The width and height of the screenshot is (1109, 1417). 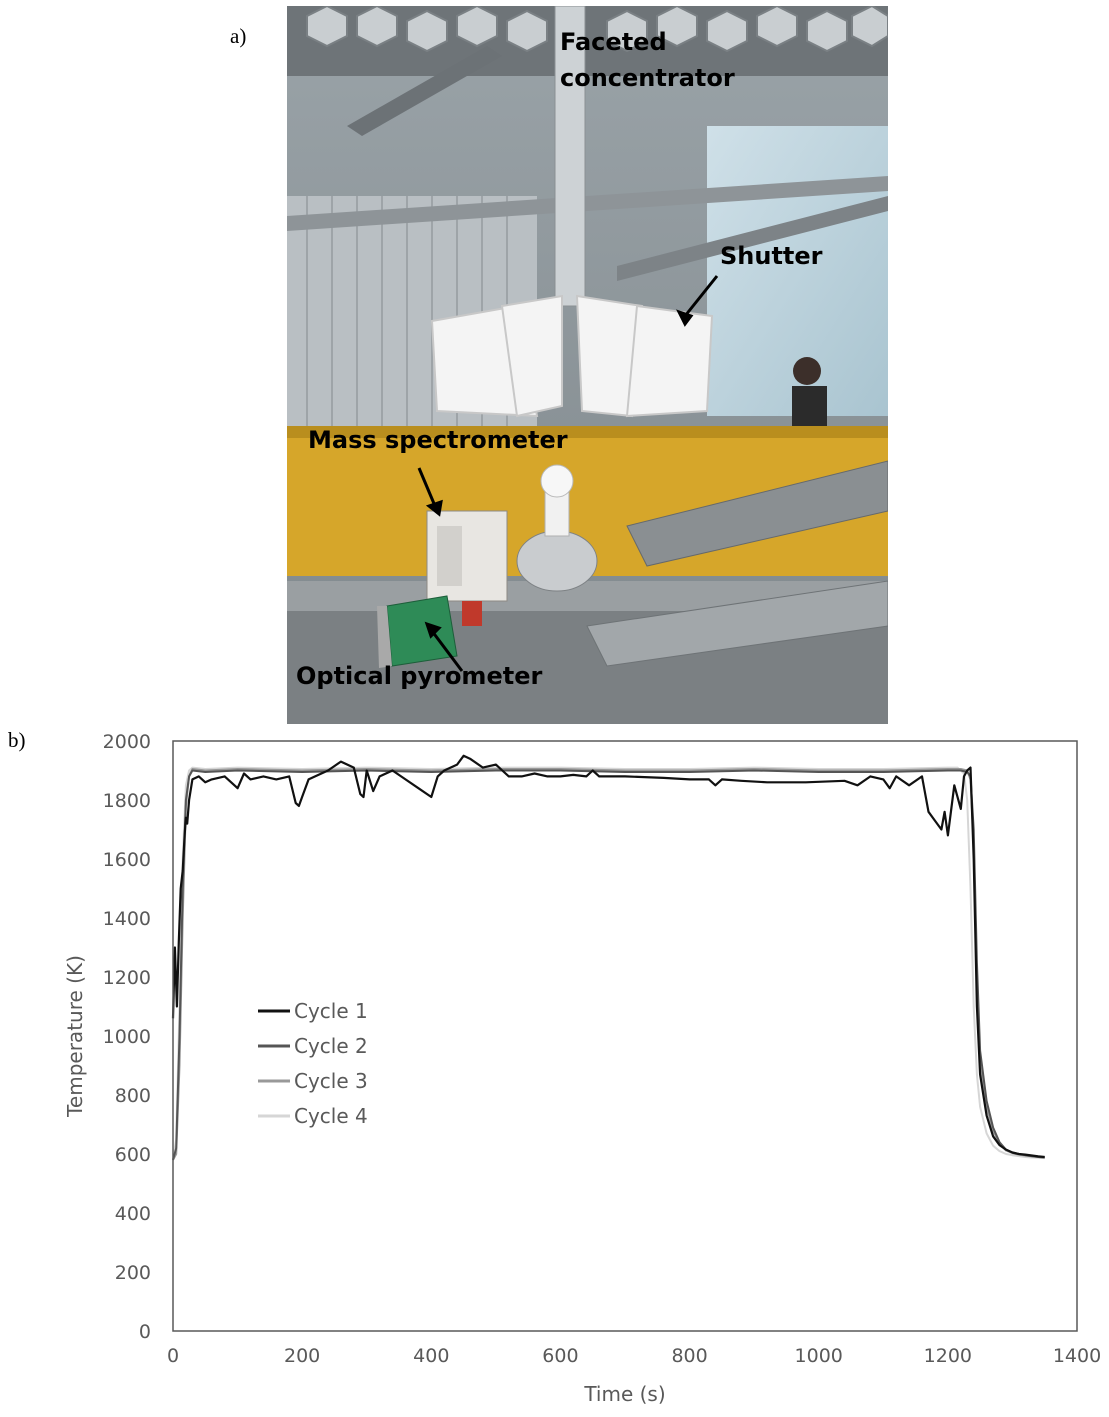 I want to click on y-tick-label: 800, so click(x=133, y=1096).